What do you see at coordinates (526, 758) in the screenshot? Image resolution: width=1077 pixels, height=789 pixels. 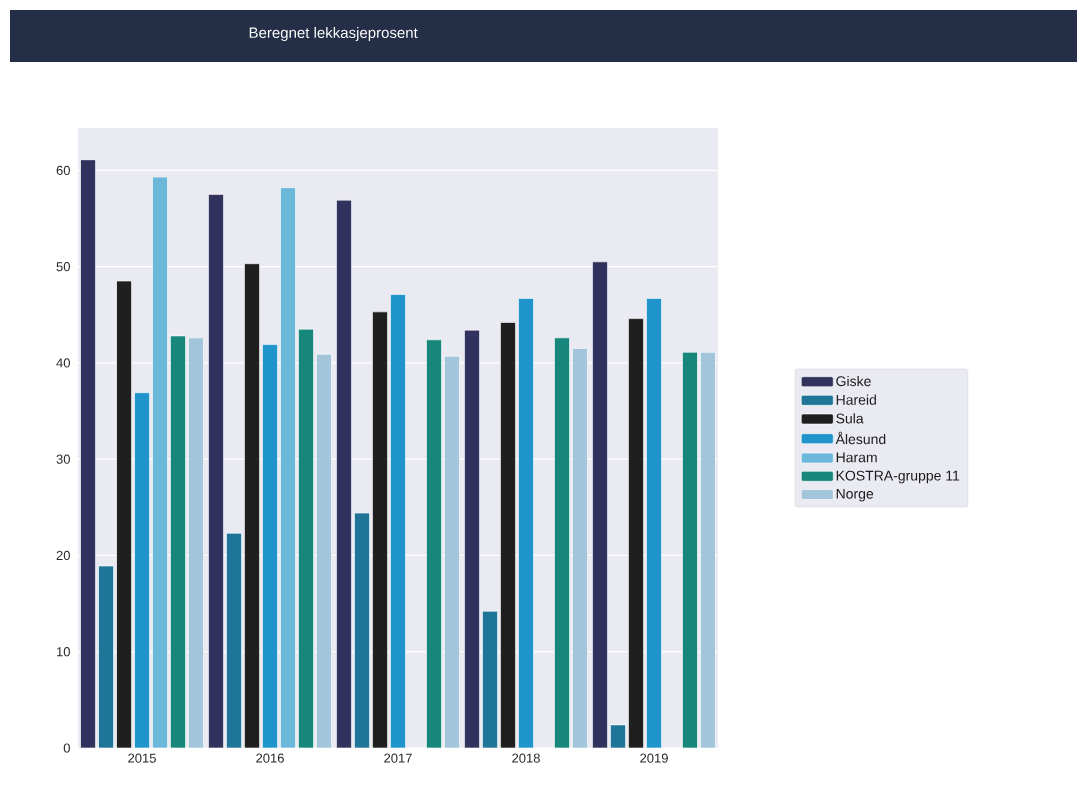 I see `x-tick-label: 2018` at bounding box center [526, 758].